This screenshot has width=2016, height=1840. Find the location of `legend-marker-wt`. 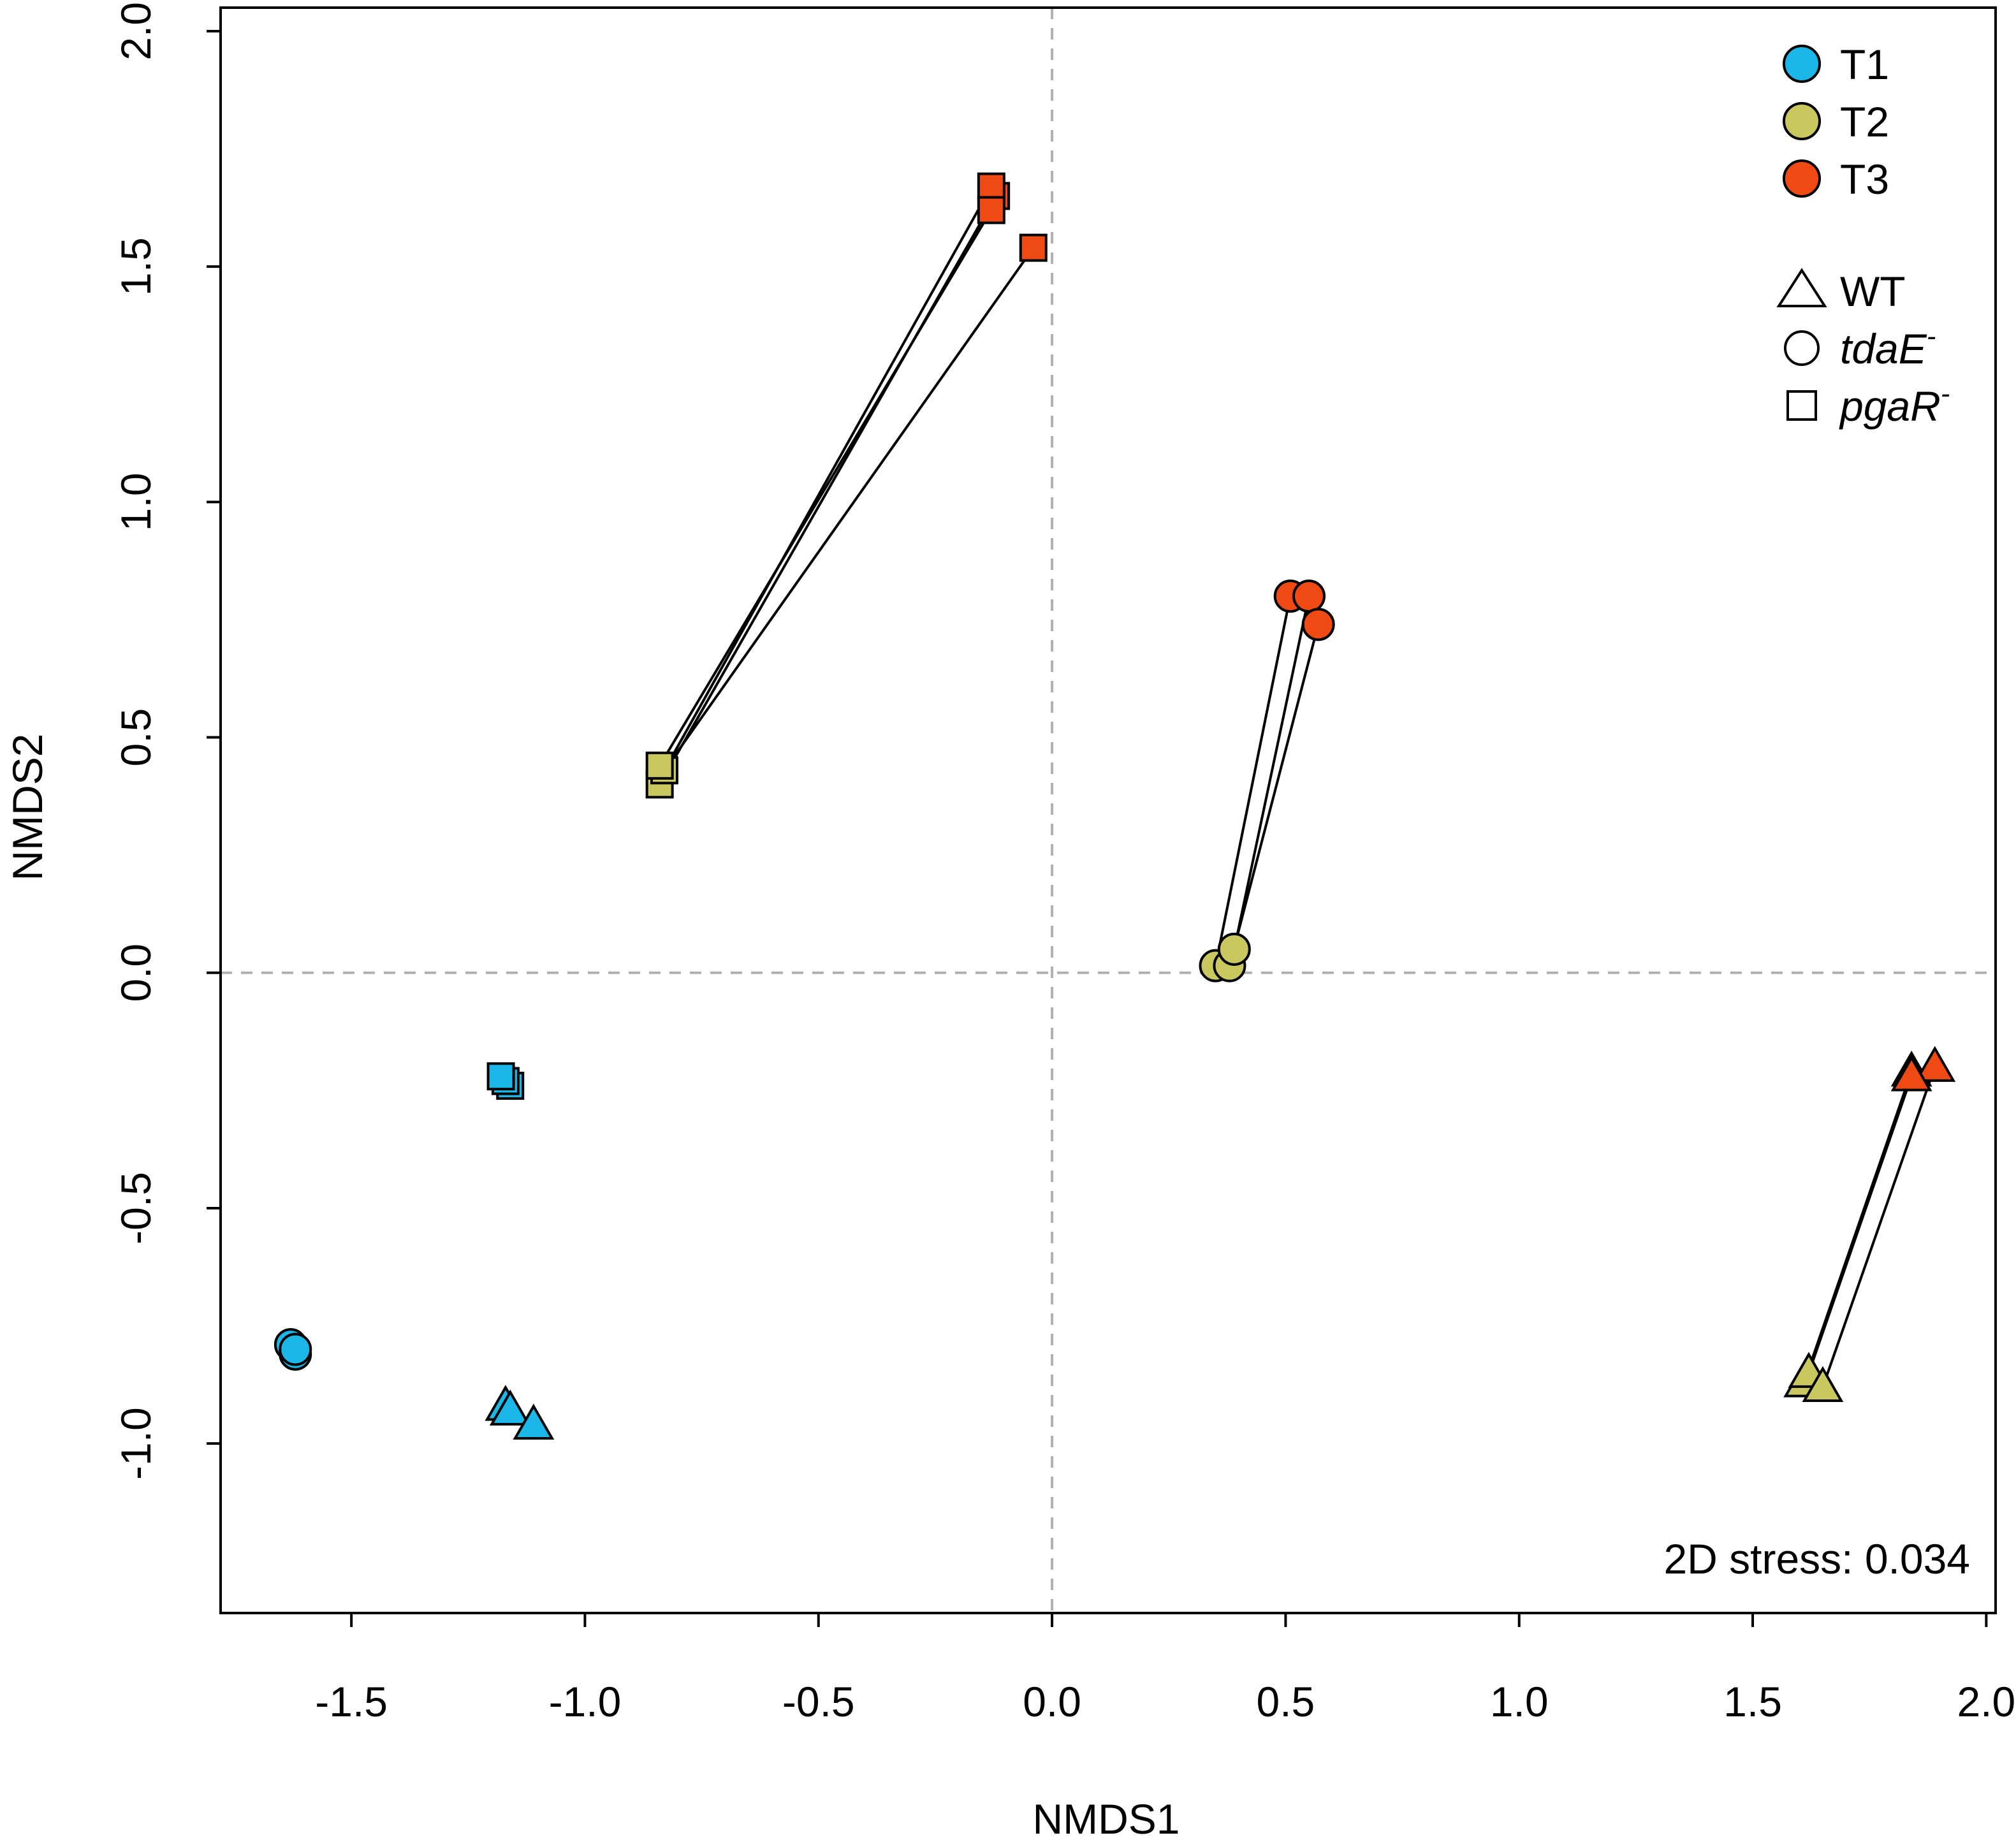

legend-marker-wt is located at coordinates (1801, 287).